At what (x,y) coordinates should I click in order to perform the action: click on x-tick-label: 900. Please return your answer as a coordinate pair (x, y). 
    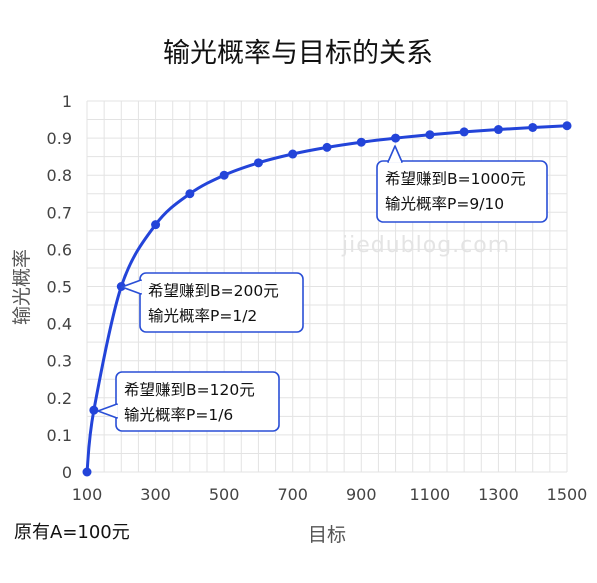
    Looking at the image, I should click on (361, 494).